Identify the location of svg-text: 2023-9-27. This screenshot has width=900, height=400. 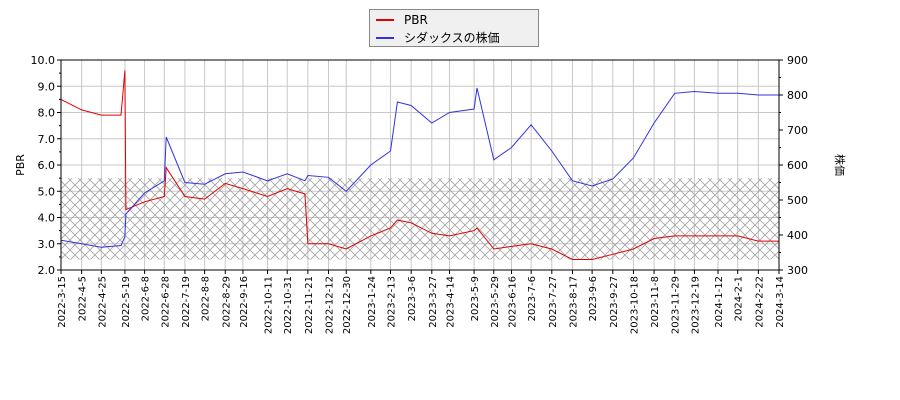
(614, 302).